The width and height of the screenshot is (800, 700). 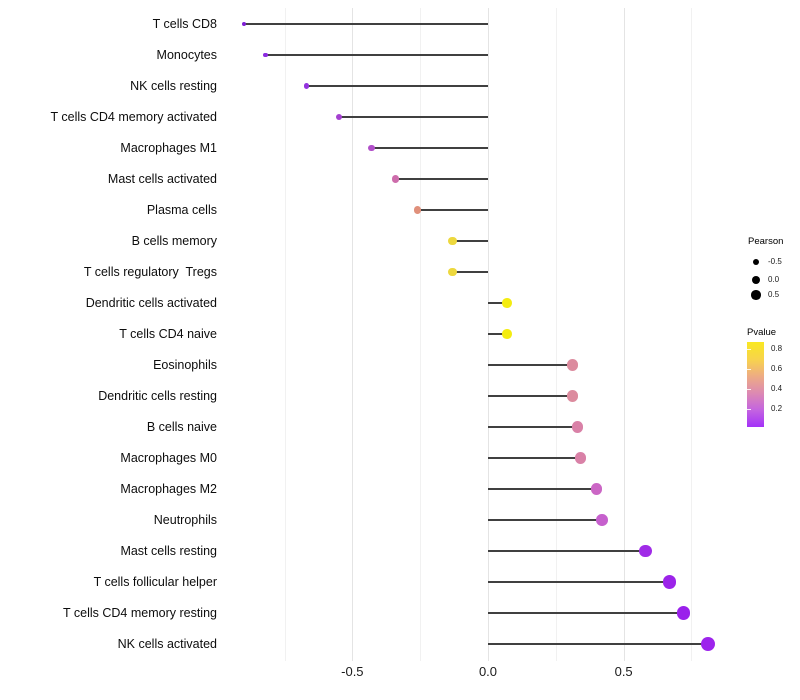 I want to click on category-label: Dendritic cells resting, so click(x=157, y=396).